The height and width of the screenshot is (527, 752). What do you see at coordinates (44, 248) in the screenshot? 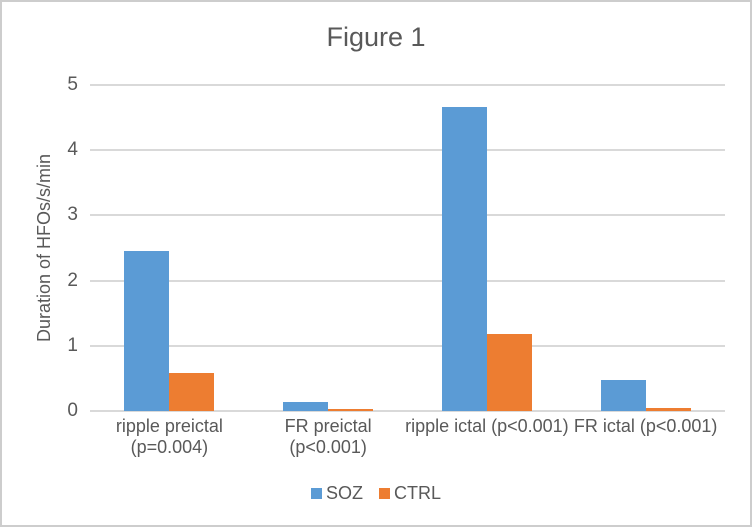
I see `y-axis-title: Duration of HFOs/s/min` at bounding box center [44, 248].